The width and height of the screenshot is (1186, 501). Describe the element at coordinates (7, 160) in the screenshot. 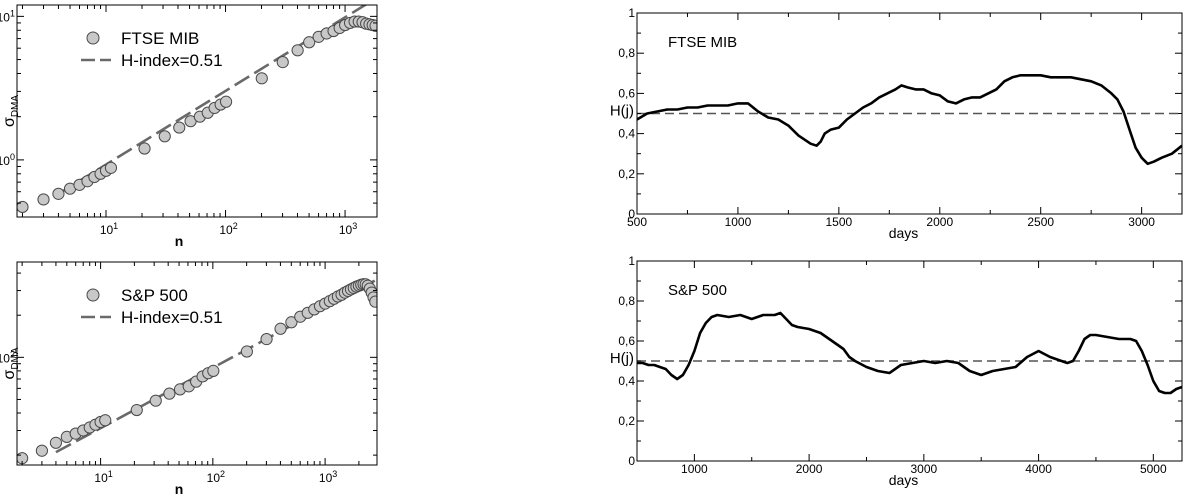

I see `y-tick-label: 10⁰` at that location.